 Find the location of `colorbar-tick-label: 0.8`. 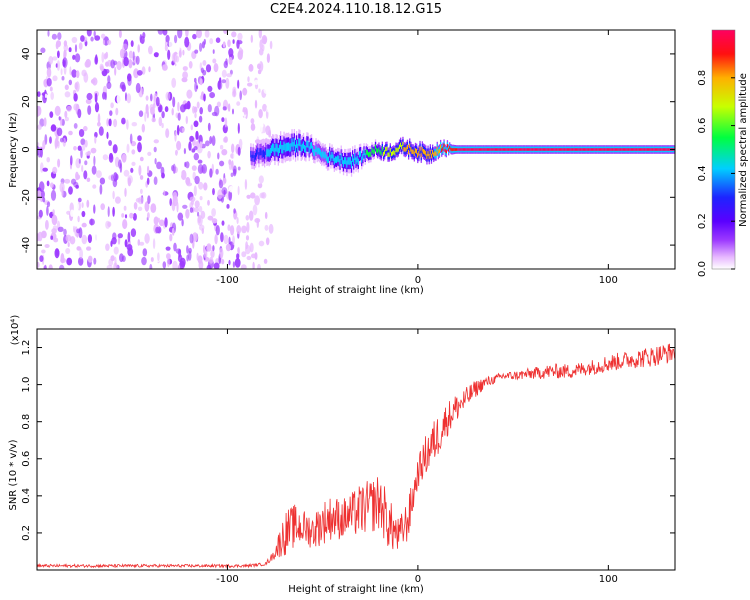

colorbar-tick-label: 0.8 is located at coordinates (702, 78).